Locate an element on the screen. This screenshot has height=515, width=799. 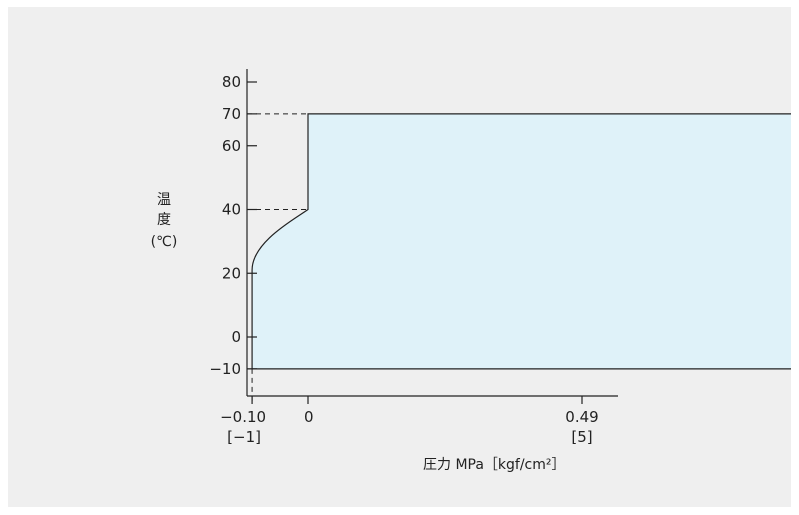
y-ticks: −10 0 20 40 60 70 80 is located at coordinates (233, 225).